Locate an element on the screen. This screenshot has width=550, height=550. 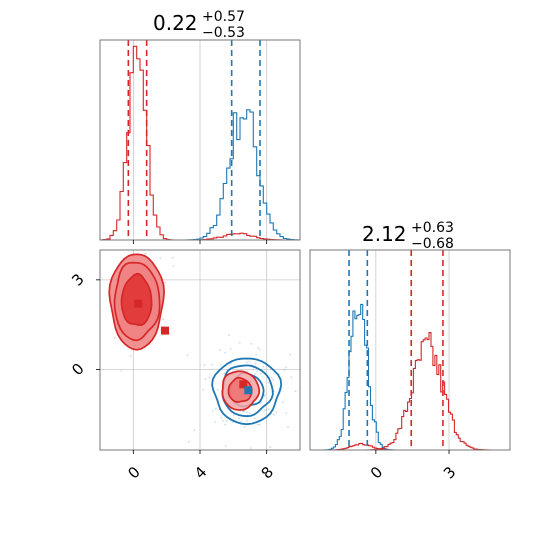
title-2-minus: −0.68 is located at coordinates (432, 244).